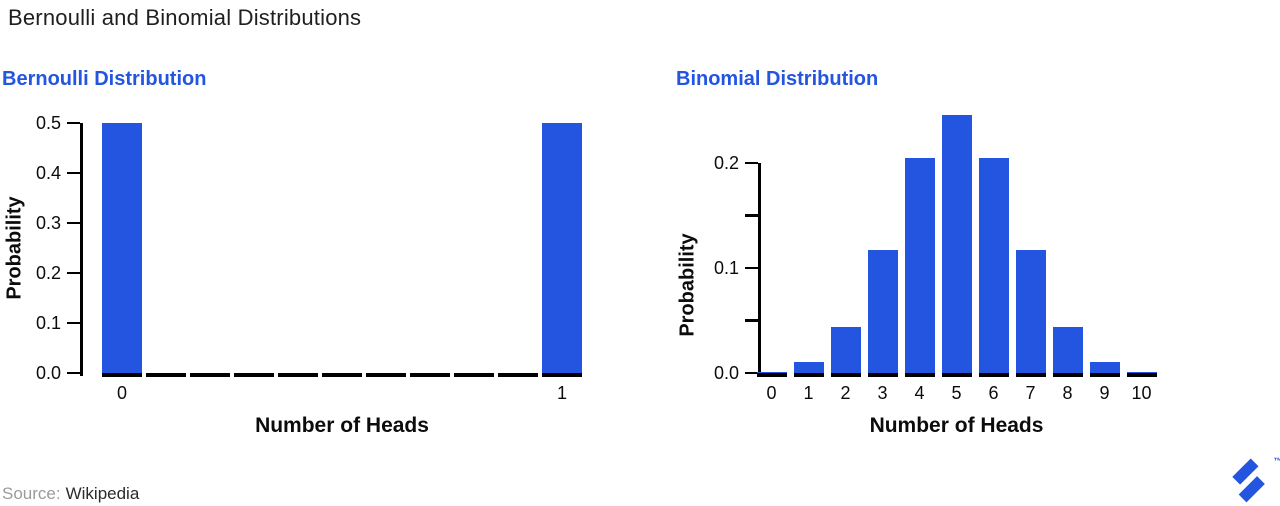 Image resolution: width=1280 pixels, height=506 pixels. I want to click on source-attribution: Source: Wikipedia, so click(70, 494).